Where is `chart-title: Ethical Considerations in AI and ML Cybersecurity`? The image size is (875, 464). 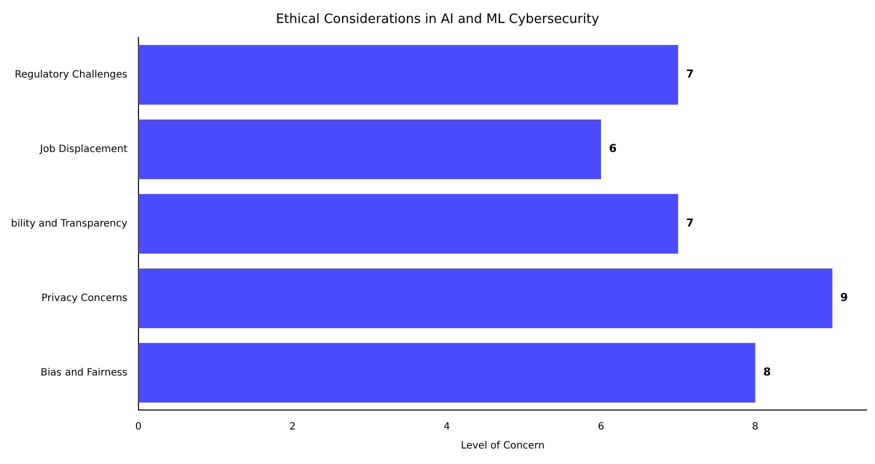
chart-title: Ethical Considerations in AI and ML Cybersecurity is located at coordinates (438, 20).